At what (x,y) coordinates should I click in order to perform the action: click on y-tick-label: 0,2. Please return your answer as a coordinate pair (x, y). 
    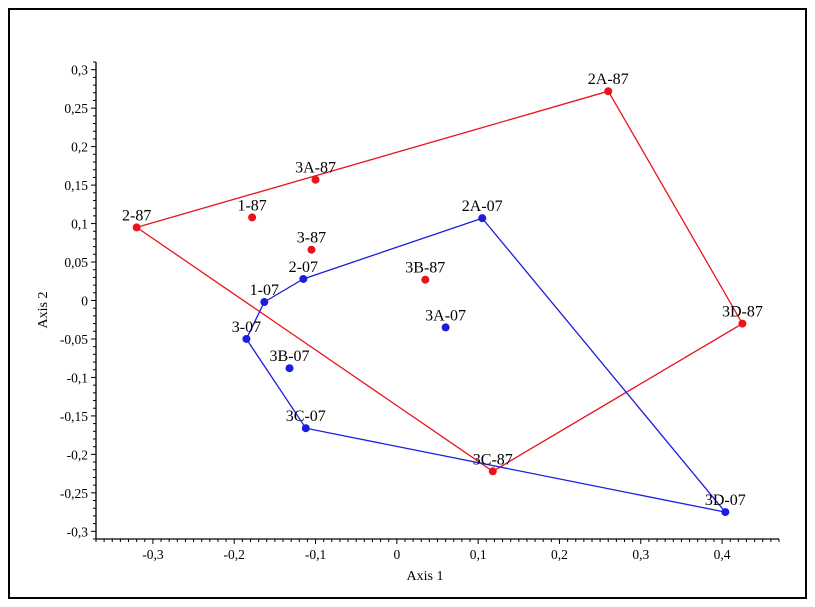
    Looking at the image, I should click on (79, 147).